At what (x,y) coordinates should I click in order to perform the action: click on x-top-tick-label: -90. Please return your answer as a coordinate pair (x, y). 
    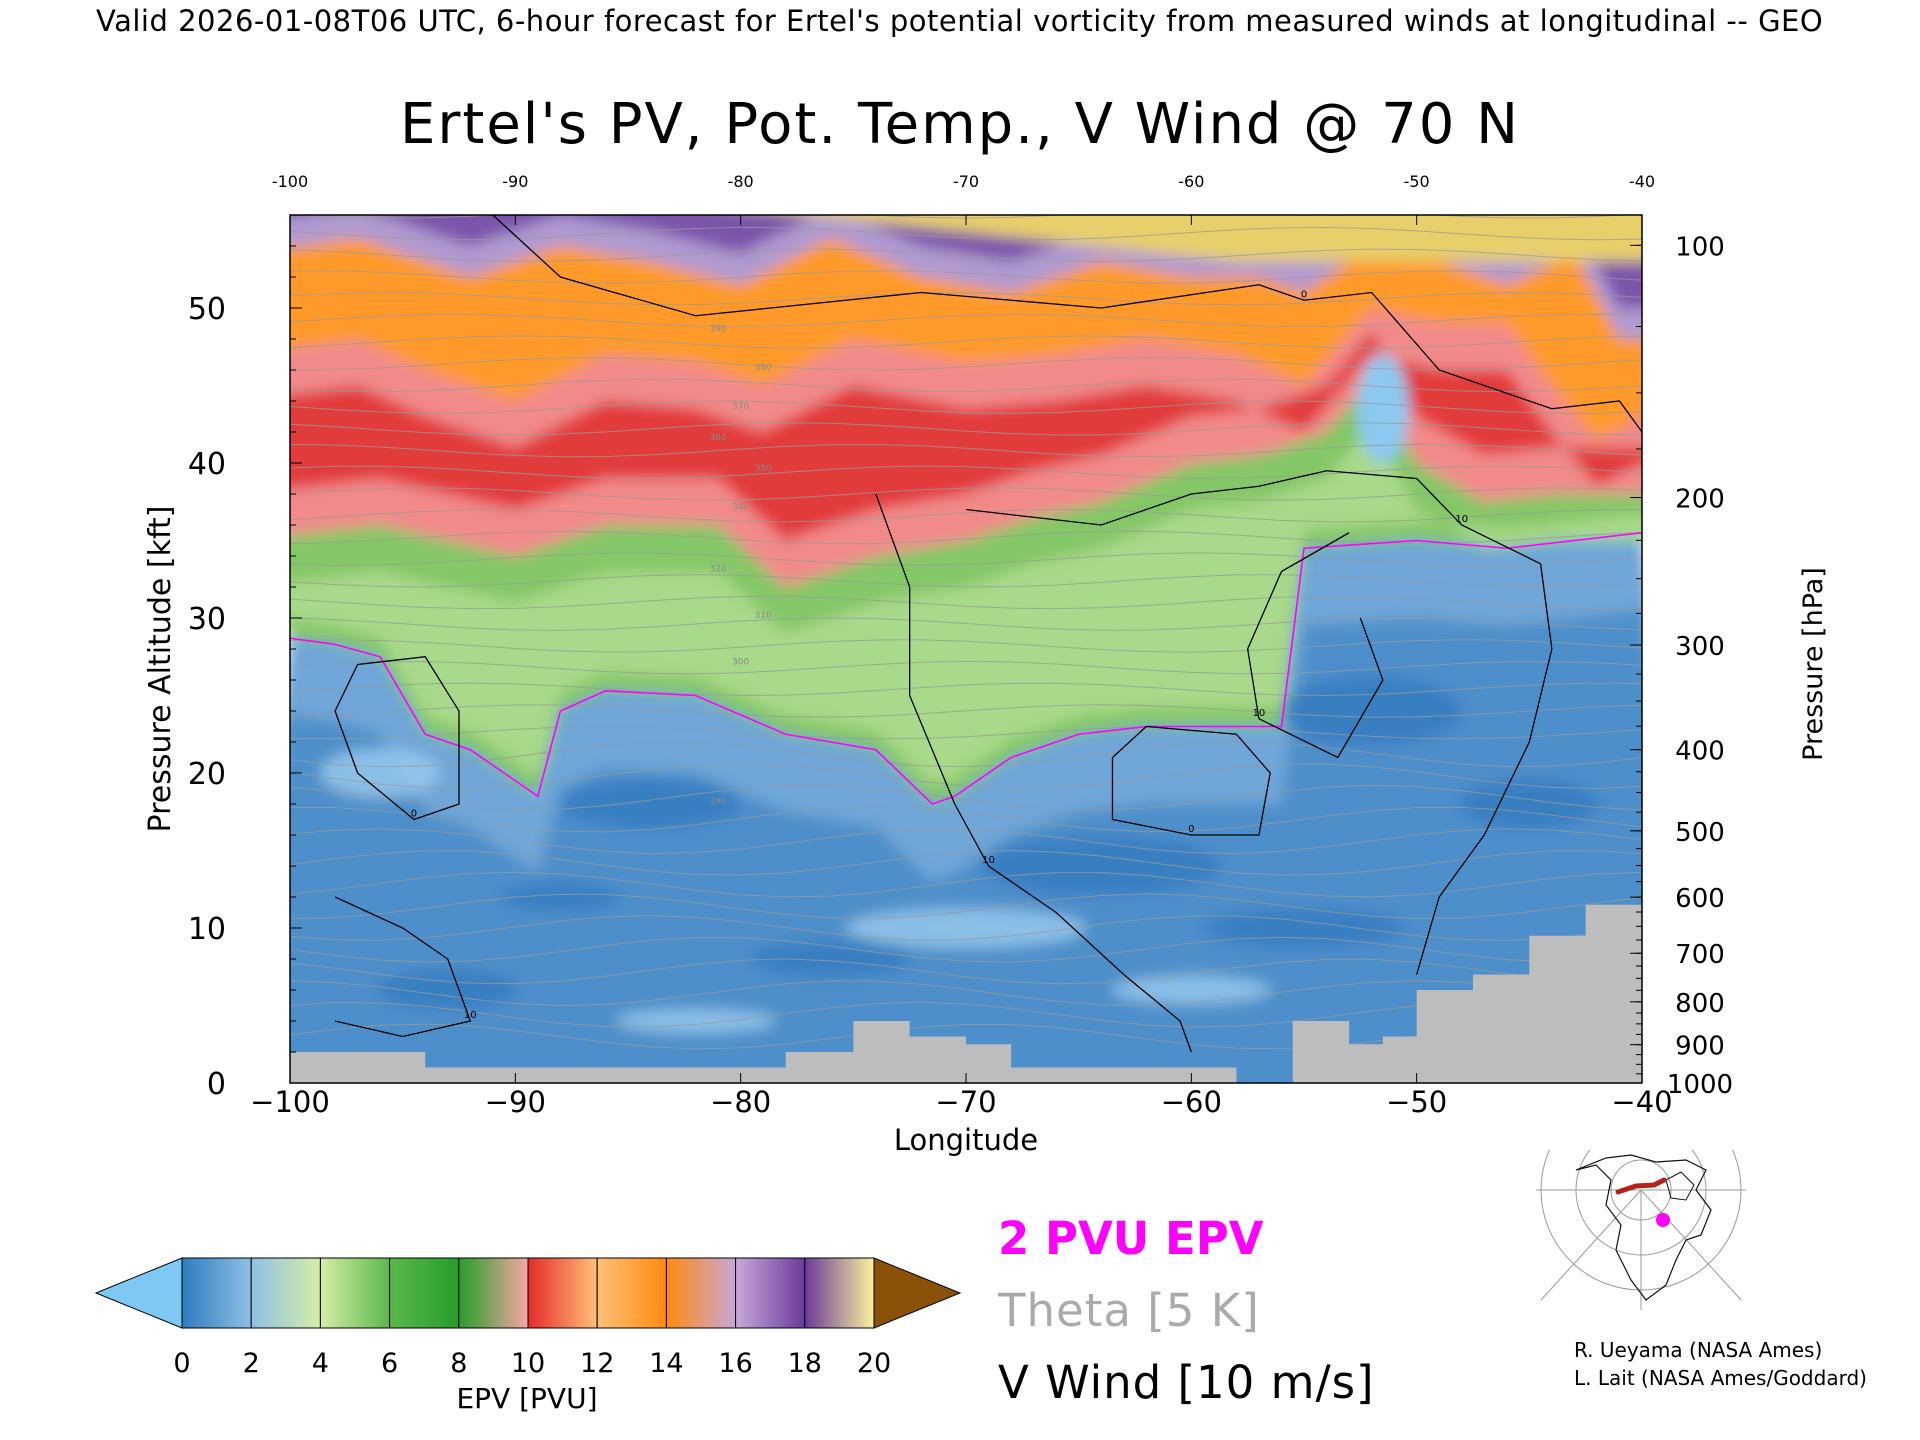
    Looking at the image, I should click on (515, 181).